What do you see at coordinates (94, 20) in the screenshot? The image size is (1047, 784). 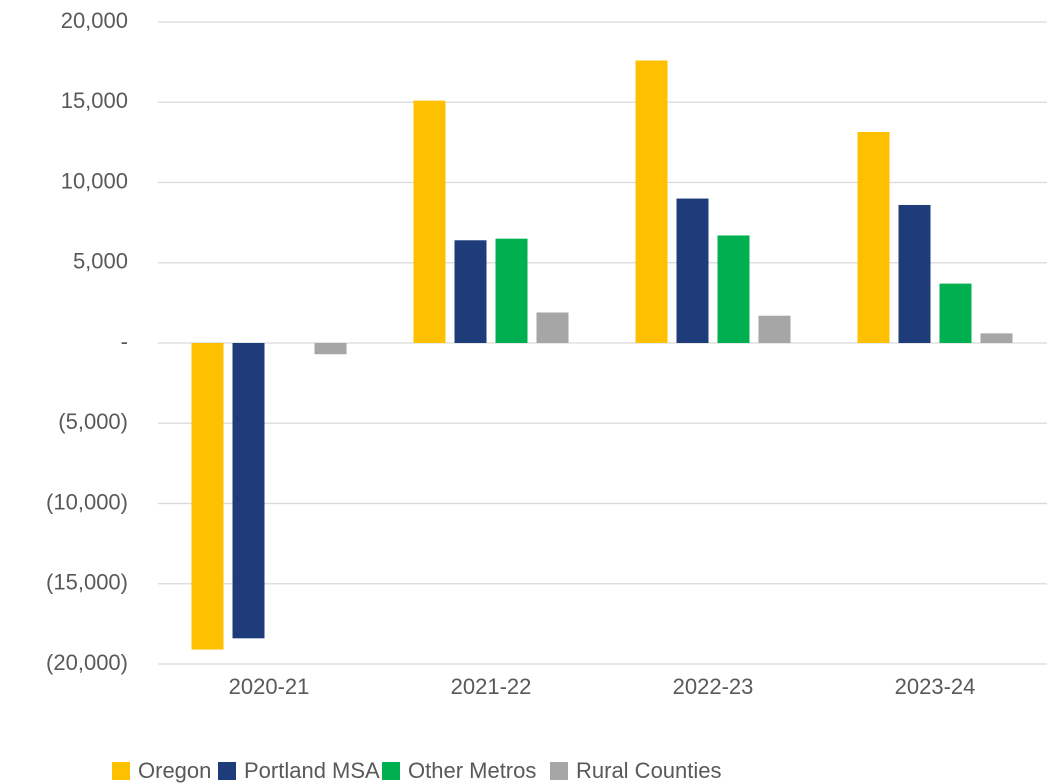 I see `y-tick-label: 20,000` at bounding box center [94, 20].